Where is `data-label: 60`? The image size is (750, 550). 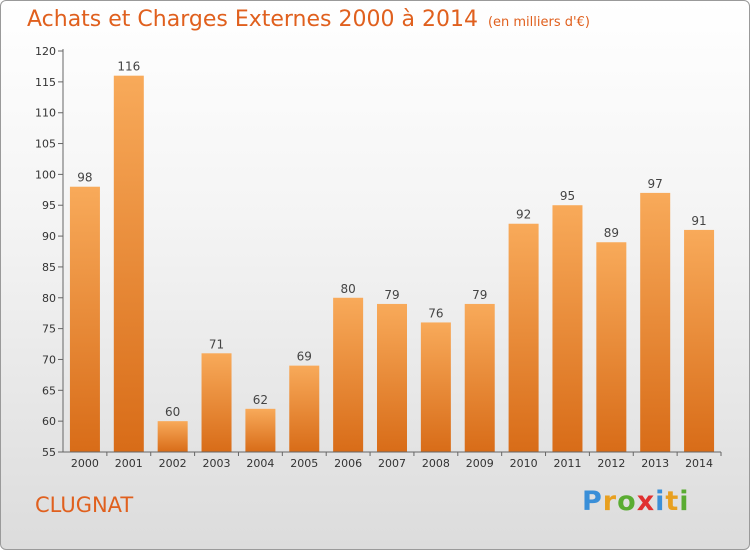
data-label: 60 is located at coordinates (172, 412).